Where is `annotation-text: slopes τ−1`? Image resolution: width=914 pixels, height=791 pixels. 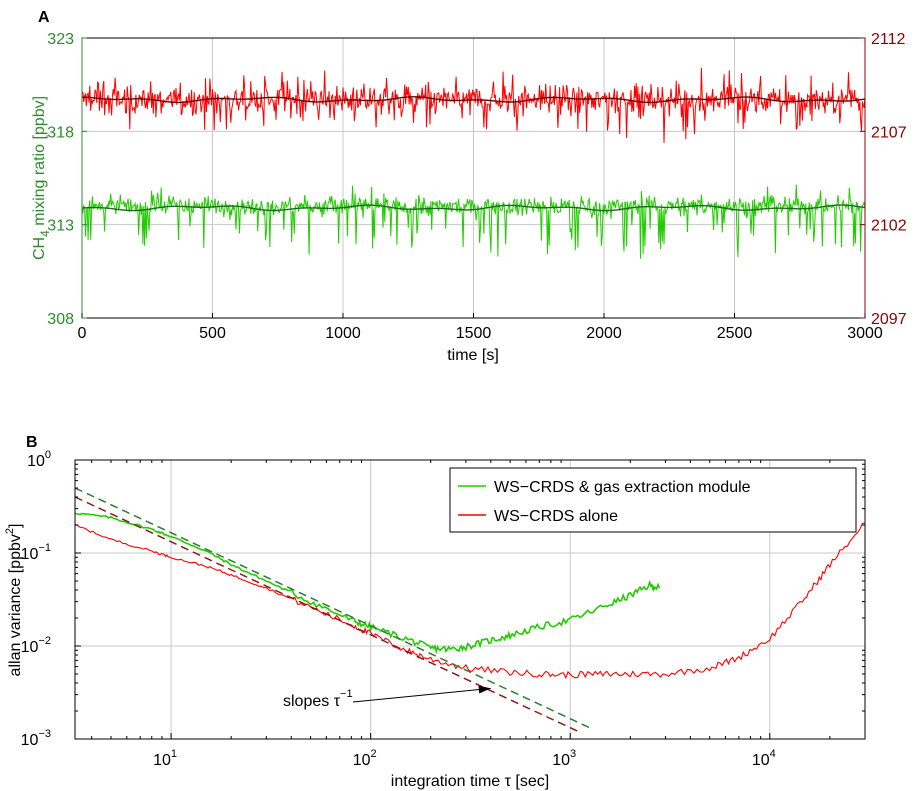
annotation-text: slopes τ−1 is located at coordinates (318, 699).